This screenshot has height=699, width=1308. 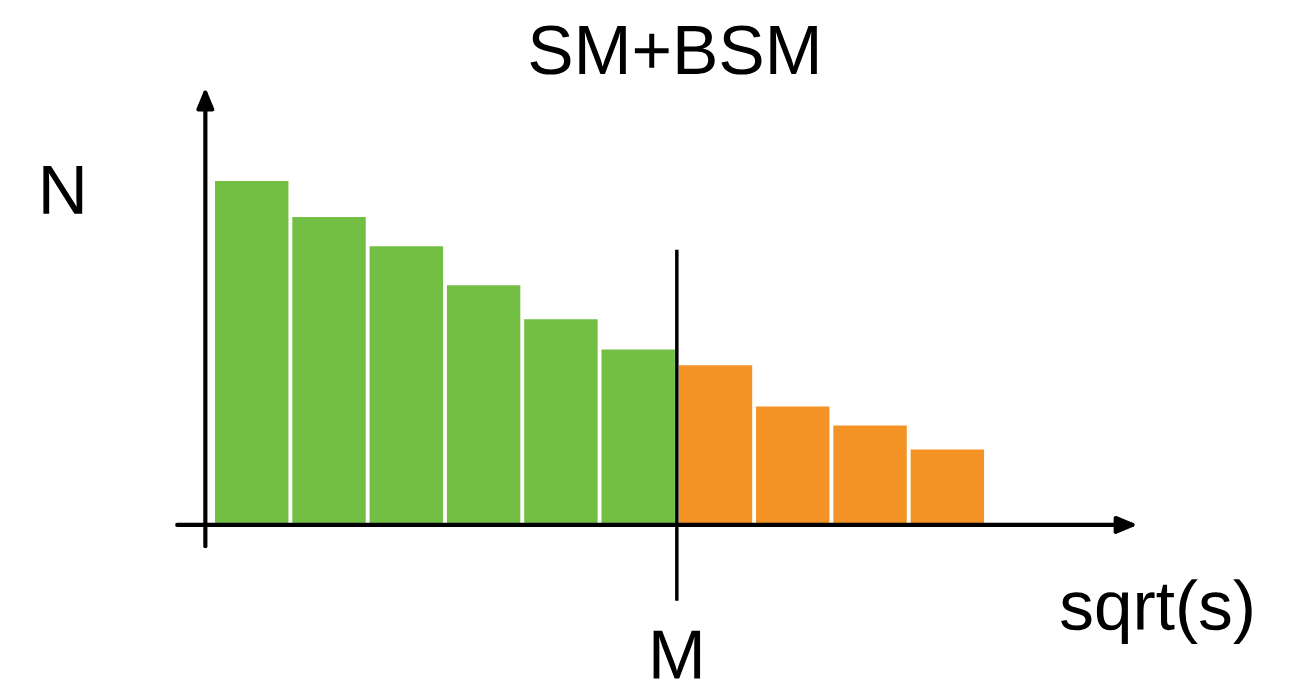 I want to click on chart-title: SM+BSM, so click(x=673, y=50).